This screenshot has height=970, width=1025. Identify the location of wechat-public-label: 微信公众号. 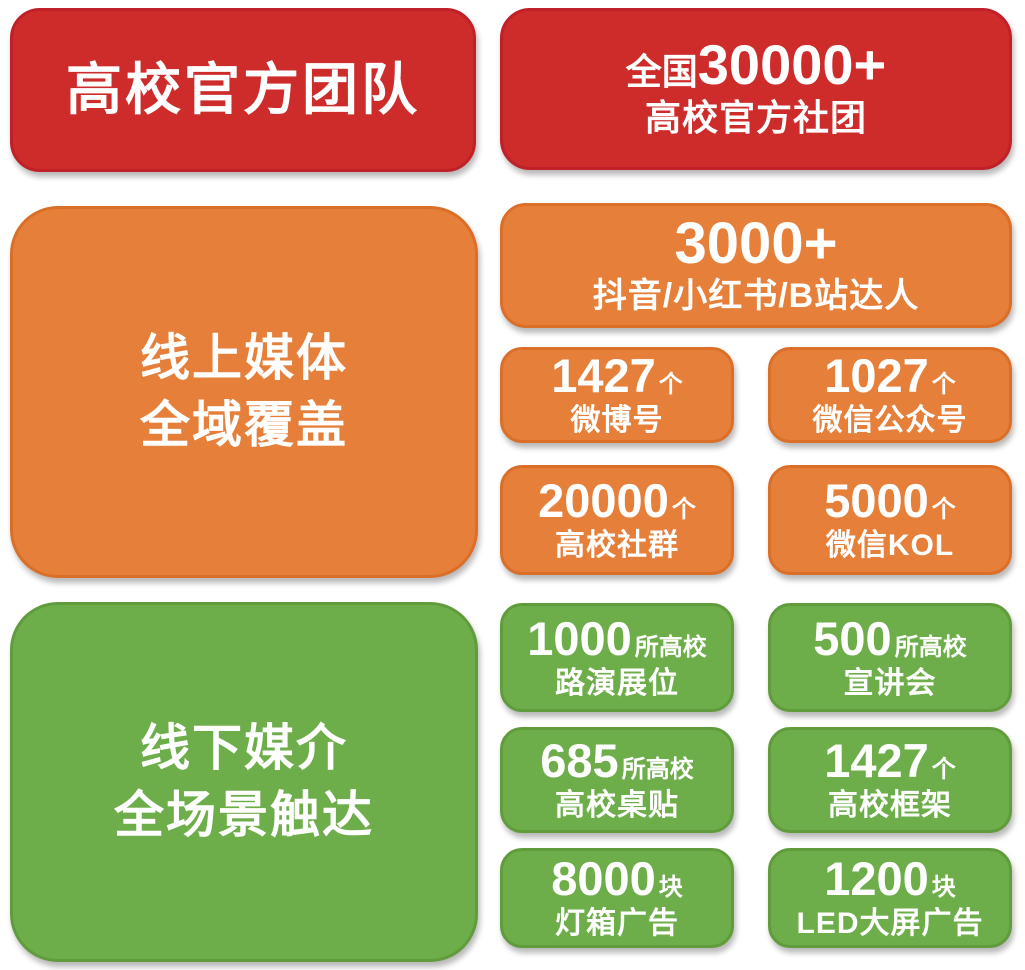
(890, 421).